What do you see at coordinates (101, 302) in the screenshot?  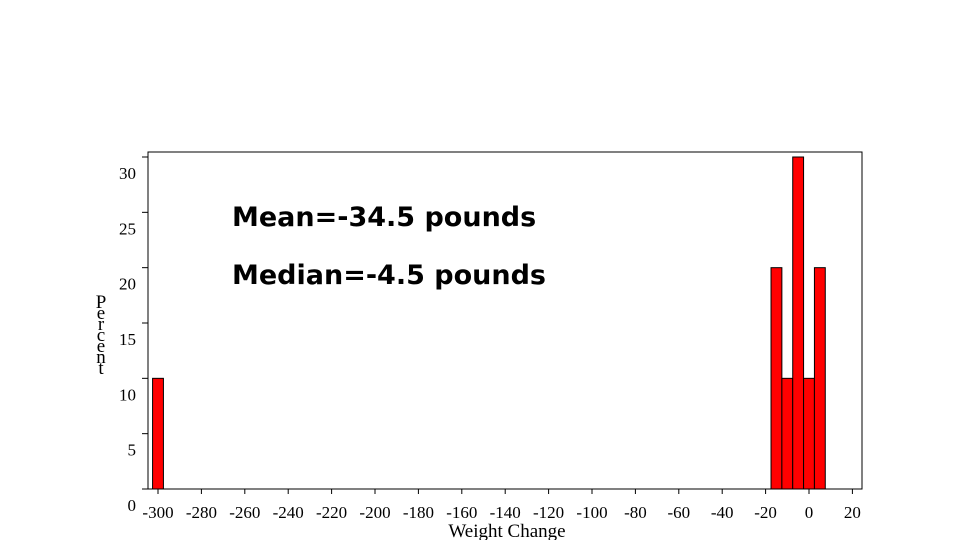 I see `y-axis-title-letter: P` at bounding box center [101, 302].